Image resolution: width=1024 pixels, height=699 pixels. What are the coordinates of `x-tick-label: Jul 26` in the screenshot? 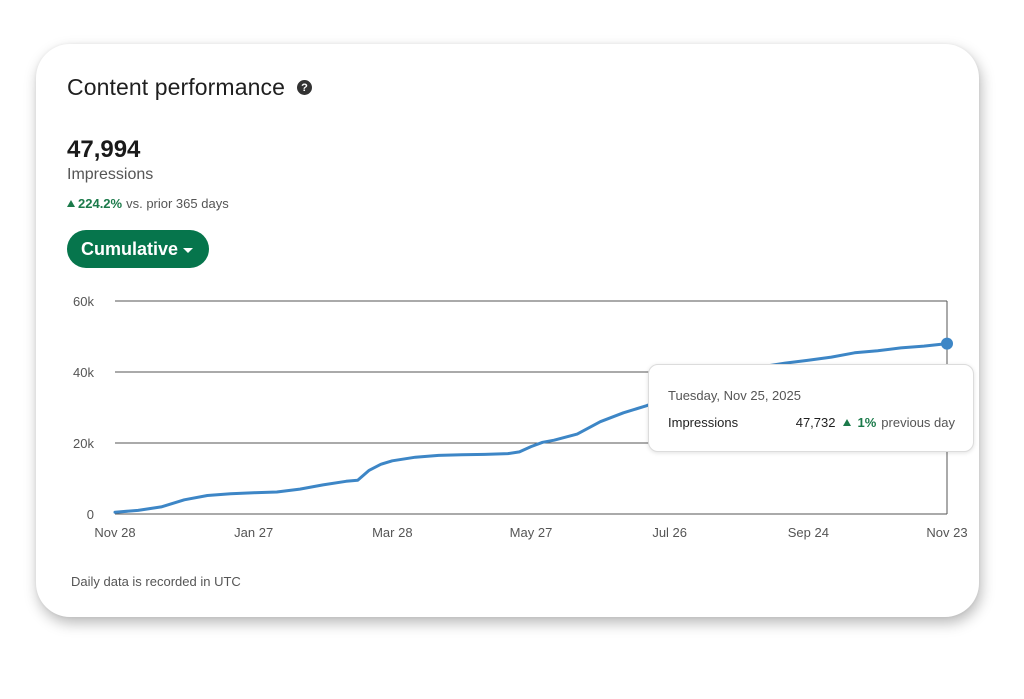 It's located at (669, 532).